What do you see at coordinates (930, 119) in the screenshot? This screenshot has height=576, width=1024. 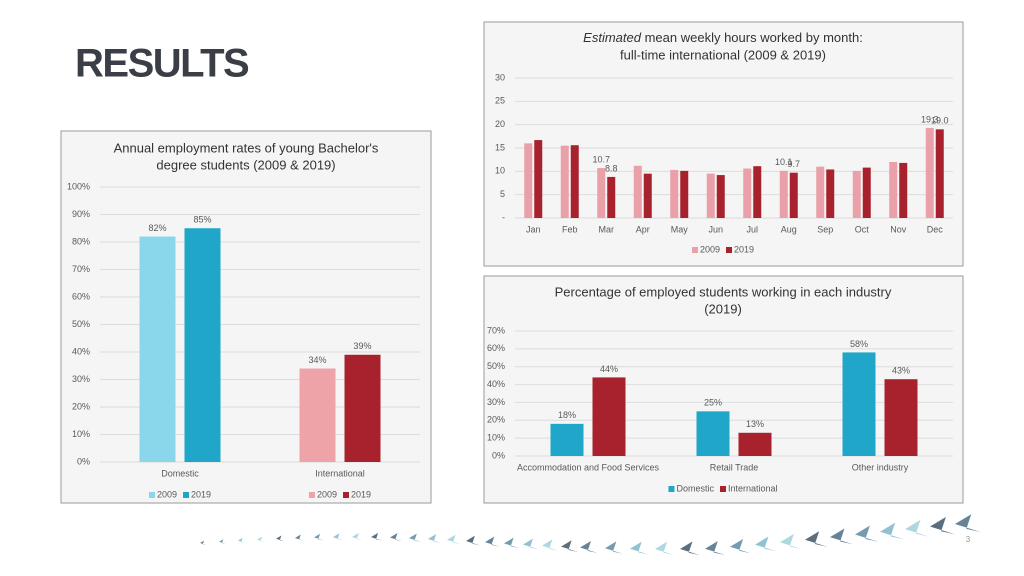 I see `value-label: 19.3` at bounding box center [930, 119].